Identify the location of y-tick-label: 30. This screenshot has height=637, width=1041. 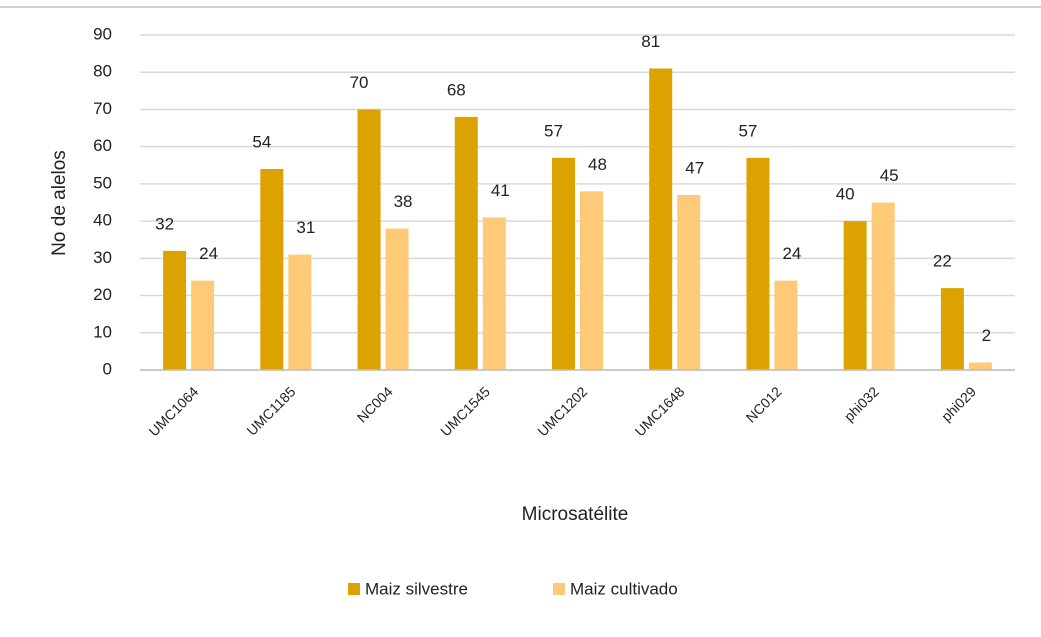
(102, 257).